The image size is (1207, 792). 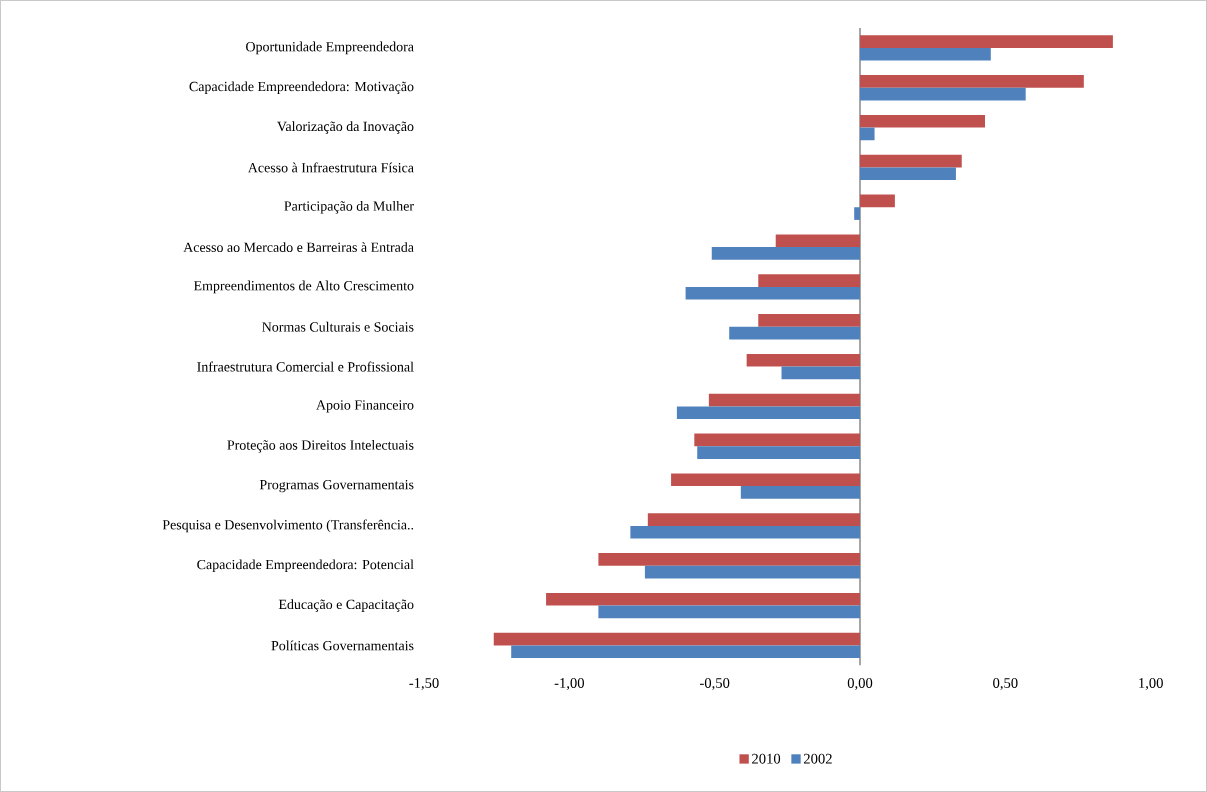 I want to click on y-tick-label: Proteção aos Direitos Intelectuais, so click(x=320, y=446).